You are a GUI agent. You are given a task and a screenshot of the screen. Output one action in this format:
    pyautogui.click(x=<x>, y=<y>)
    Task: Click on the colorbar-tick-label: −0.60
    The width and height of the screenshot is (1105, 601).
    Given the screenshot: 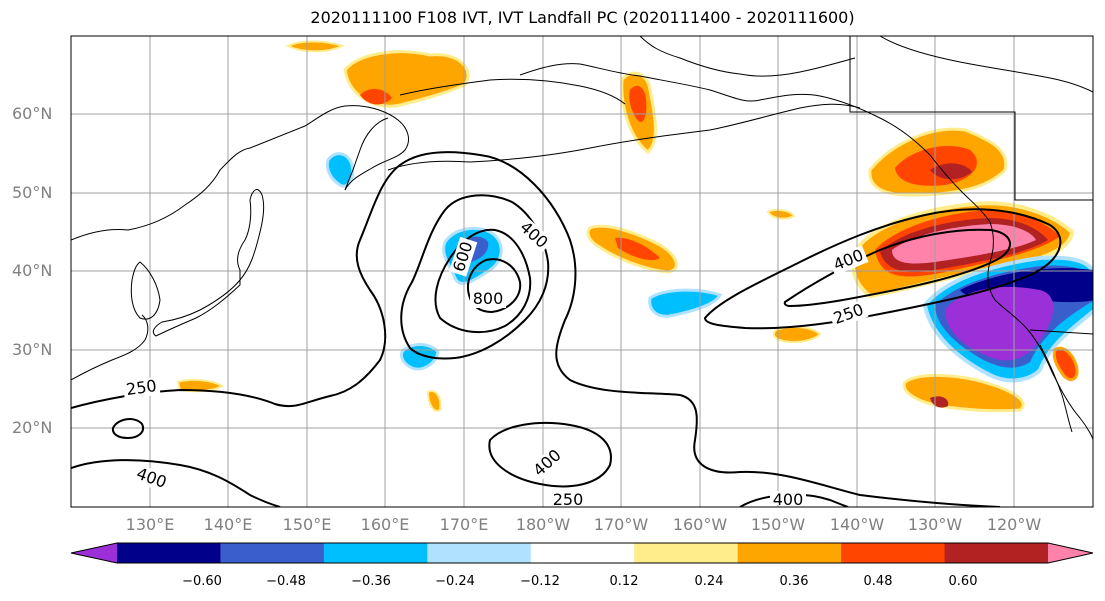 What is the action you would take?
    pyautogui.click(x=202, y=581)
    